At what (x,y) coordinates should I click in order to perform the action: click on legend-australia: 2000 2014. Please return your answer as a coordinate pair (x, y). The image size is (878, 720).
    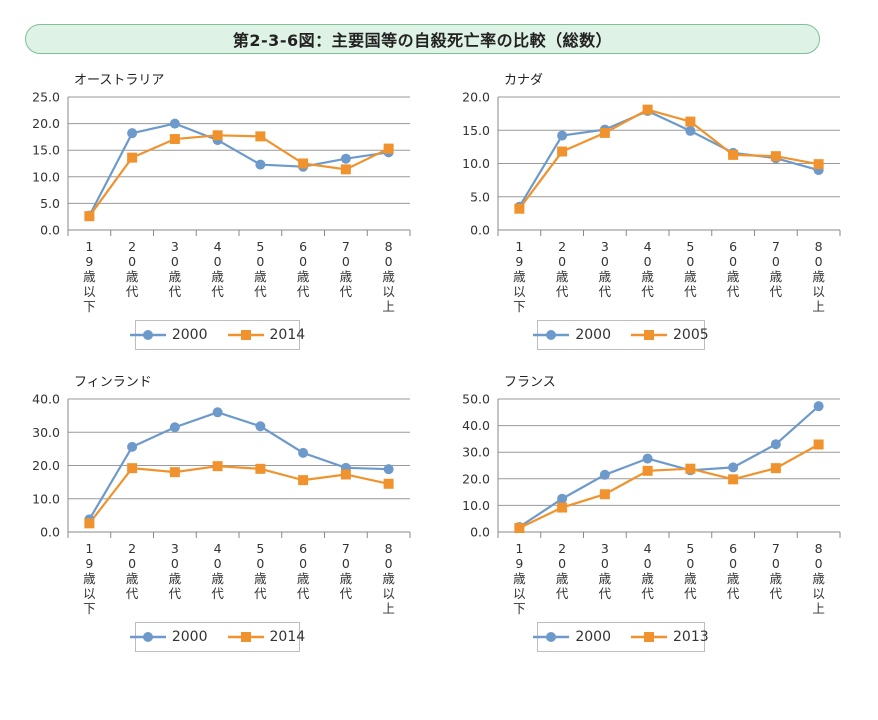
    Looking at the image, I should click on (217, 335).